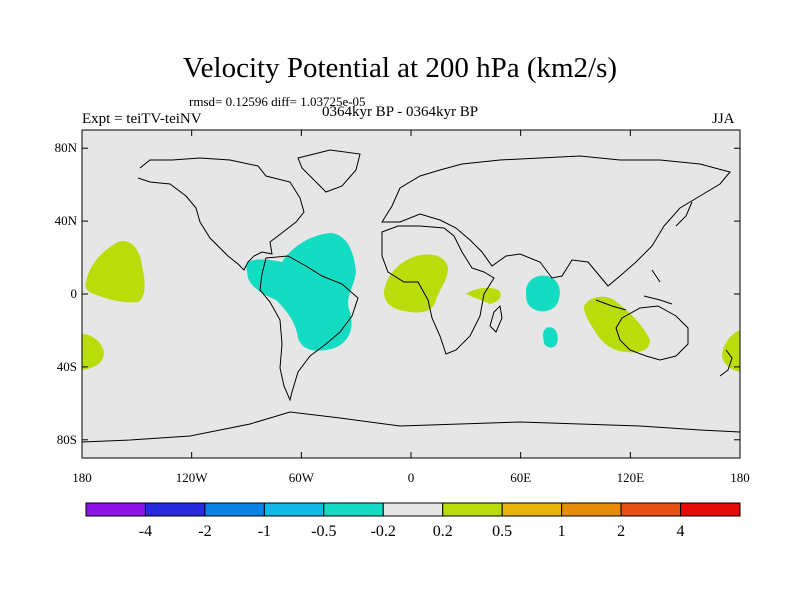 The width and height of the screenshot is (800, 600). Describe the element at coordinates (145, 531) in the screenshot. I see `colorbar-label: -4` at that location.